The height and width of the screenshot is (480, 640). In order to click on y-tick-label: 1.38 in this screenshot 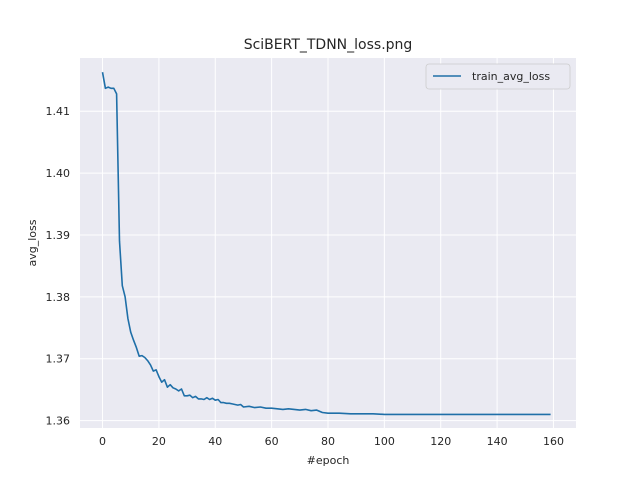, I will do `click(58, 297)`.